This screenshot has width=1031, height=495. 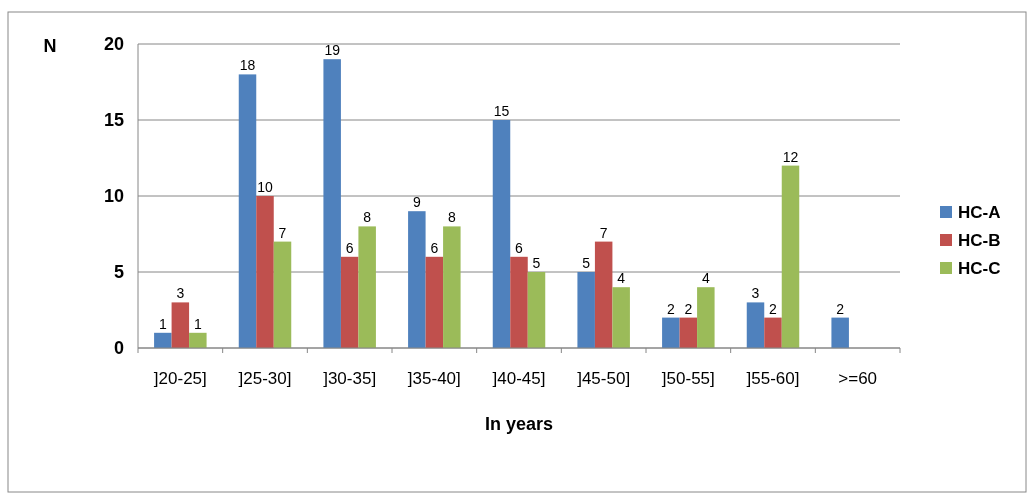 What do you see at coordinates (332, 50) in the screenshot?
I see `data-label: 19` at bounding box center [332, 50].